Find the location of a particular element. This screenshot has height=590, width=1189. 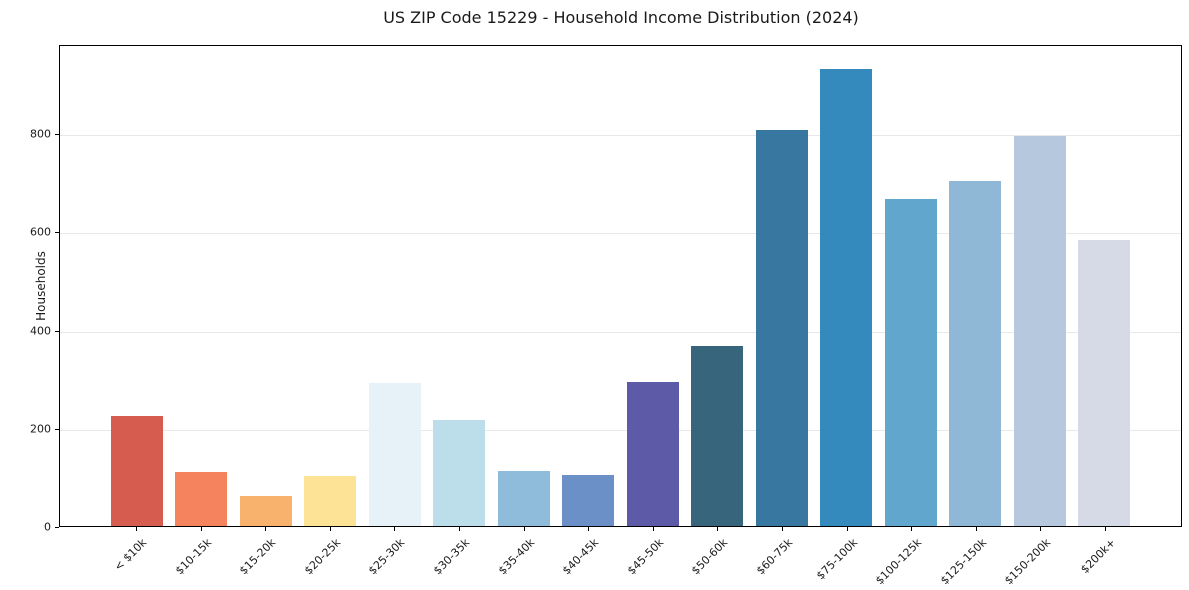

y-tick-label-200: 200 is located at coordinates (40, 429).